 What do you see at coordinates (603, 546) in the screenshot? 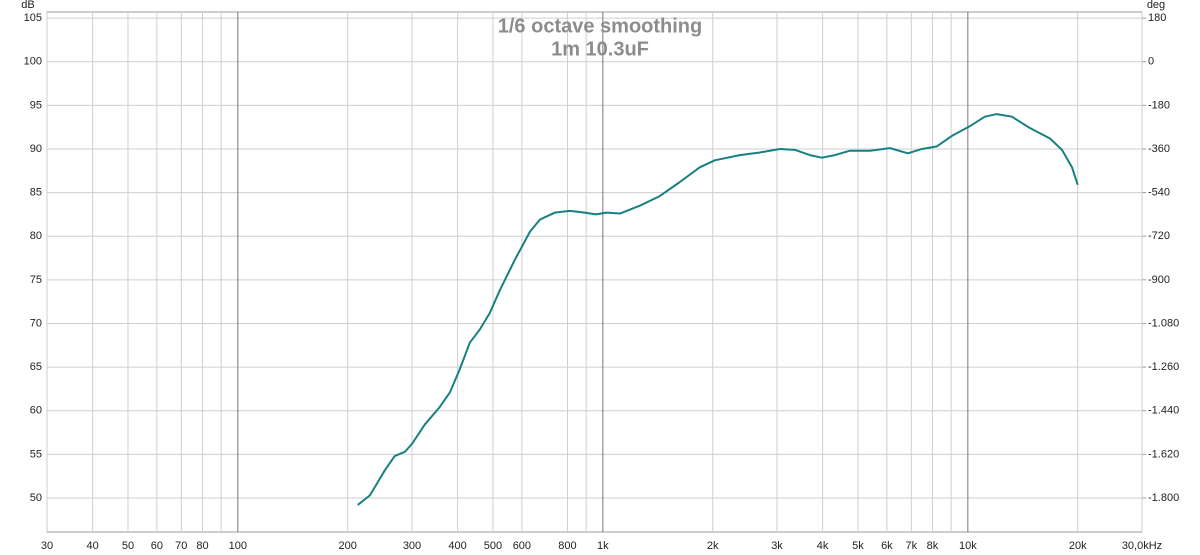
I see `x-tick-label: 1k` at bounding box center [603, 546].